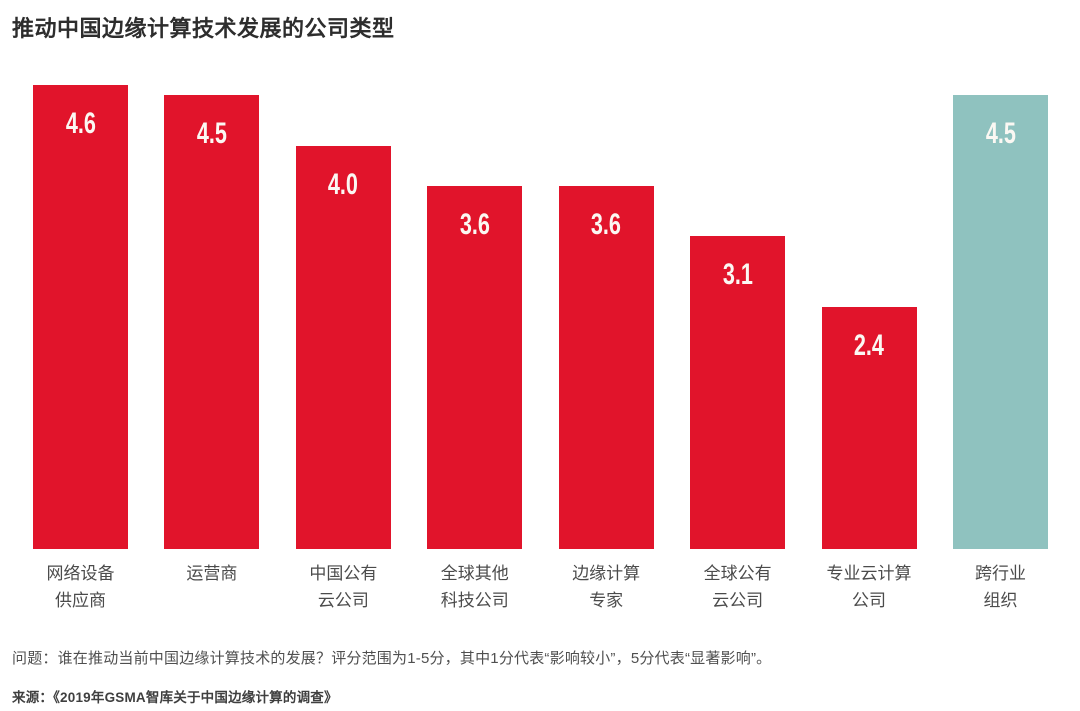 The image size is (1080, 711). I want to click on category-label-line: 专家, so click(606, 600).